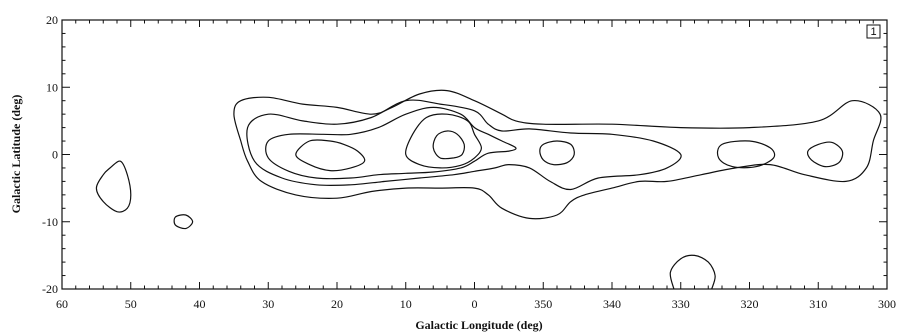 This screenshot has height=333, width=907. What do you see at coordinates (50, 154) in the screenshot?
I see `y-tick-labels: 20 10 0 -10 -20` at bounding box center [50, 154].